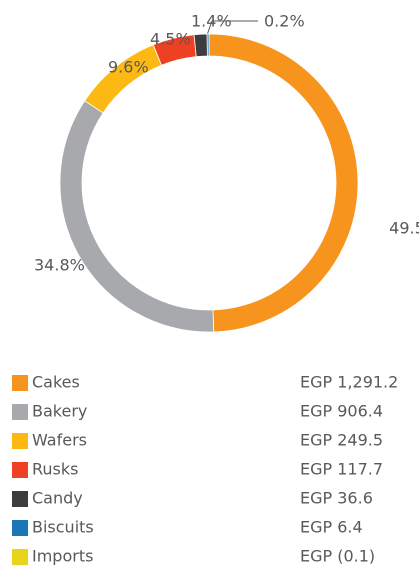 The height and width of the screenshot is (569, 419). What do you see at coordinates (62, 556) in the screenshot?
I see `legend-label: Imports` at bounding box center [62, 556].